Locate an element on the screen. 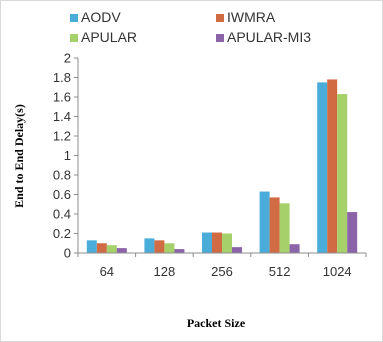 The image size is (383, 342). legend-label: APULAR is located at coordinates (109, 37).